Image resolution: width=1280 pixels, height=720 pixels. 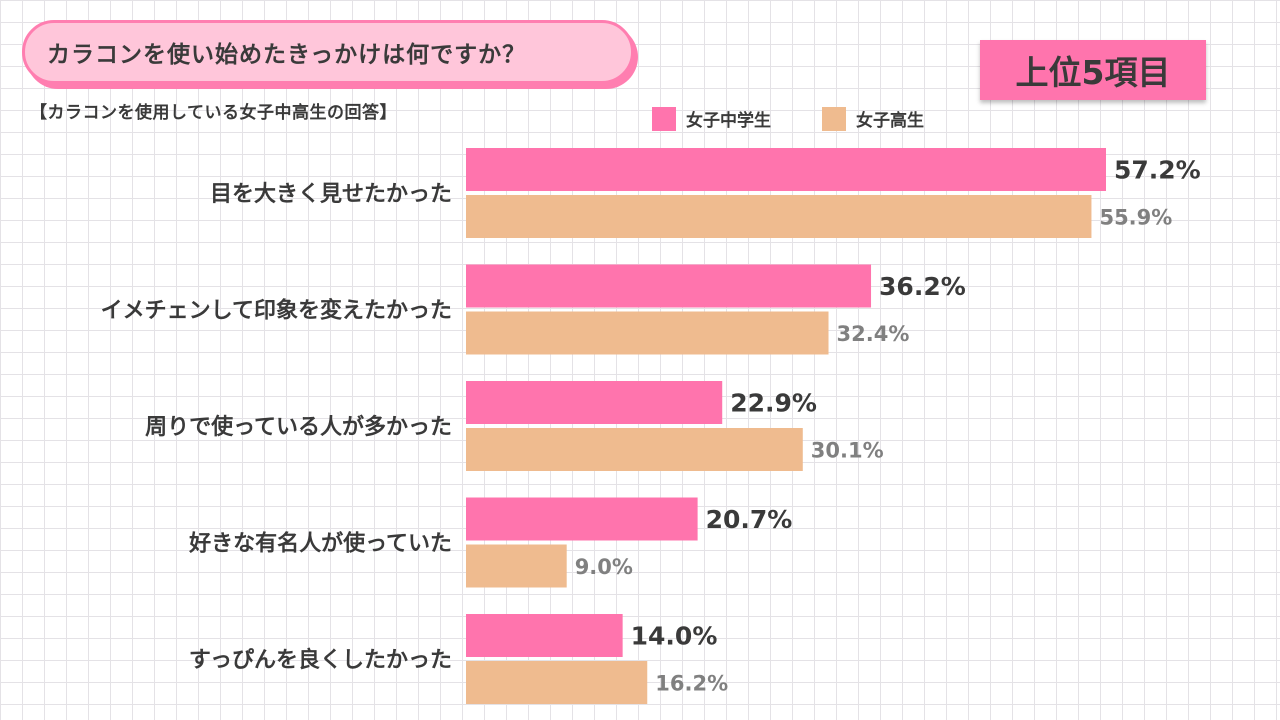 I want to click on top5-badge-label: 上位5項目, so click(x=1093, y=72).